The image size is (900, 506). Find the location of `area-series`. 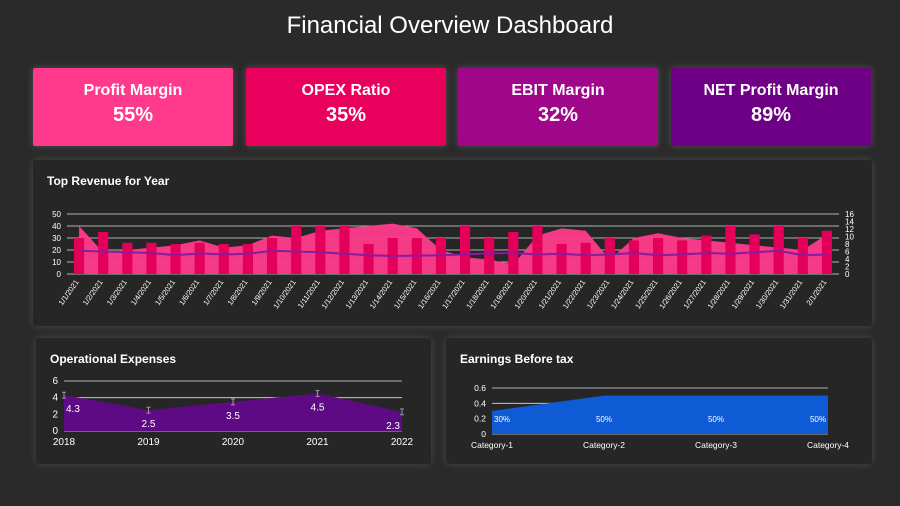

area-series is located at coordinates (660, 414).